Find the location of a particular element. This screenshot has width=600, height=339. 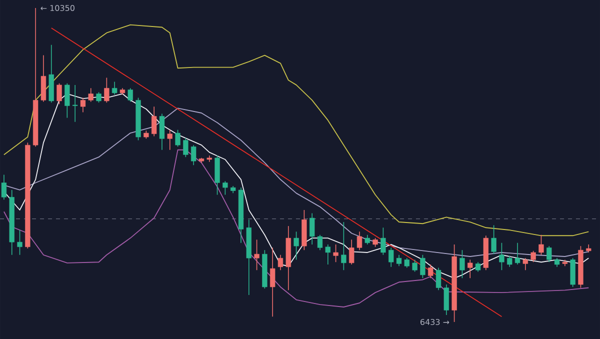

annotation: ← 10350 is located at coordinates (57, 8).